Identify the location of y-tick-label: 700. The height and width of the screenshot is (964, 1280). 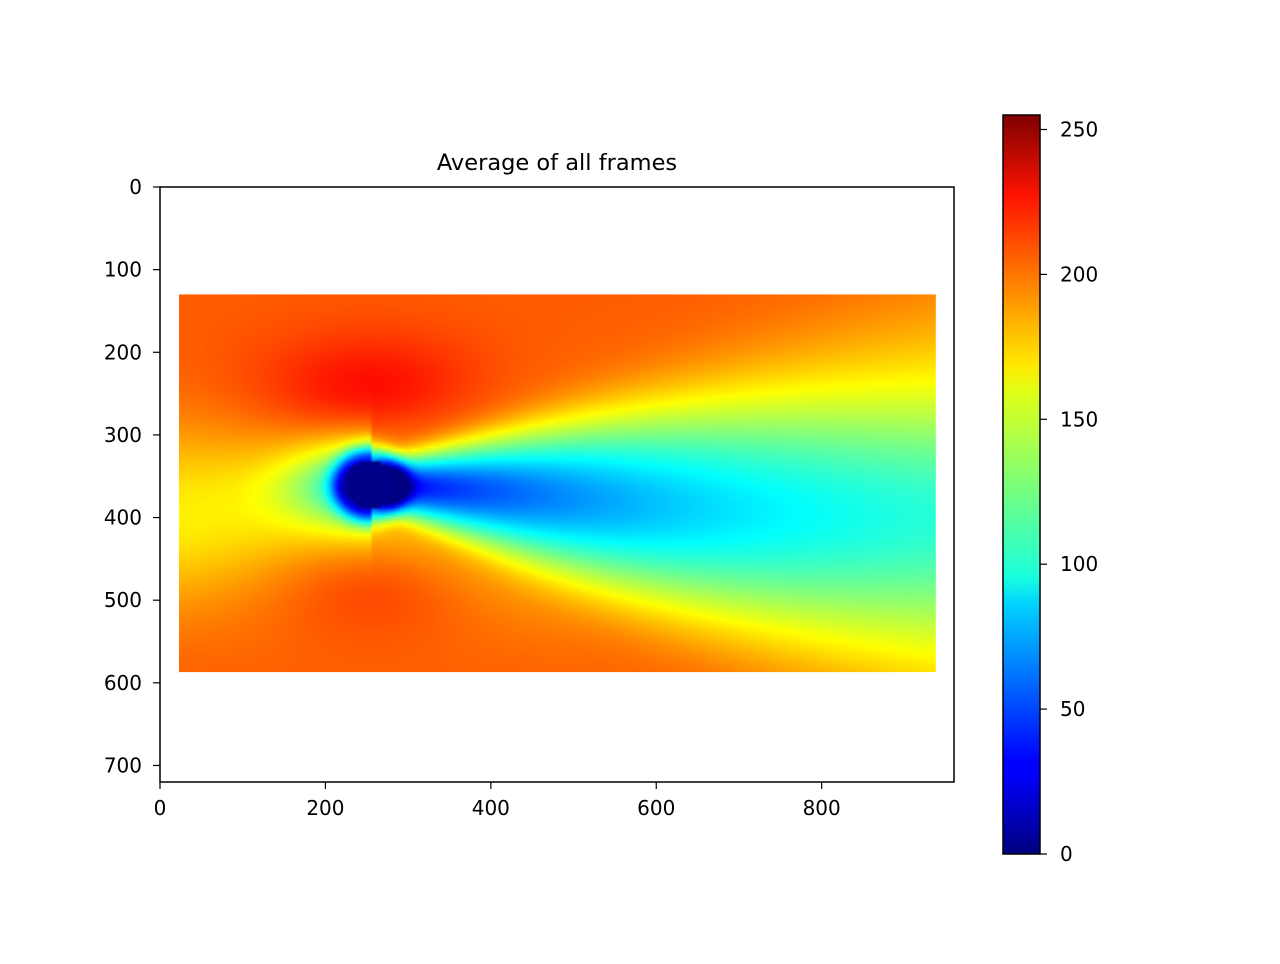
(123, 765).